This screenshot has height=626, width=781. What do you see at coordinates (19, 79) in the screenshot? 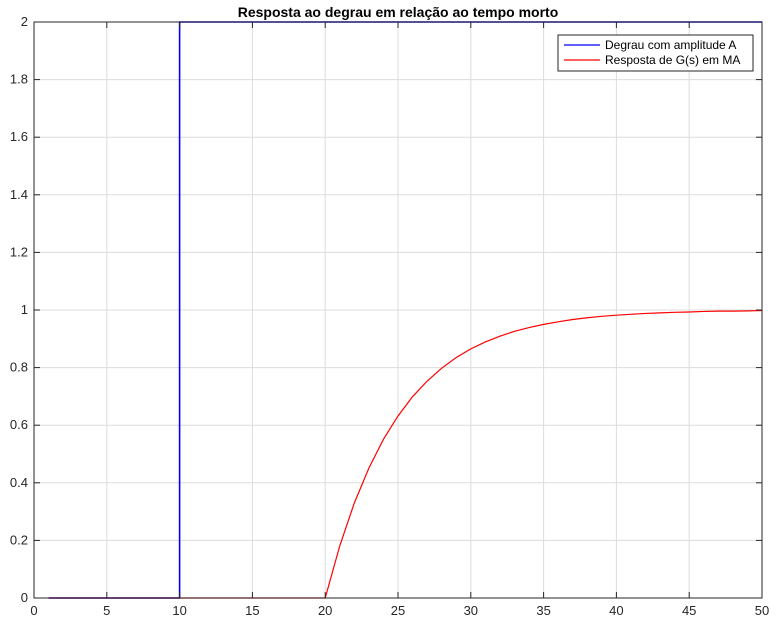
I see `y-tick-label: 1.8` at bounding box center [19, 79].